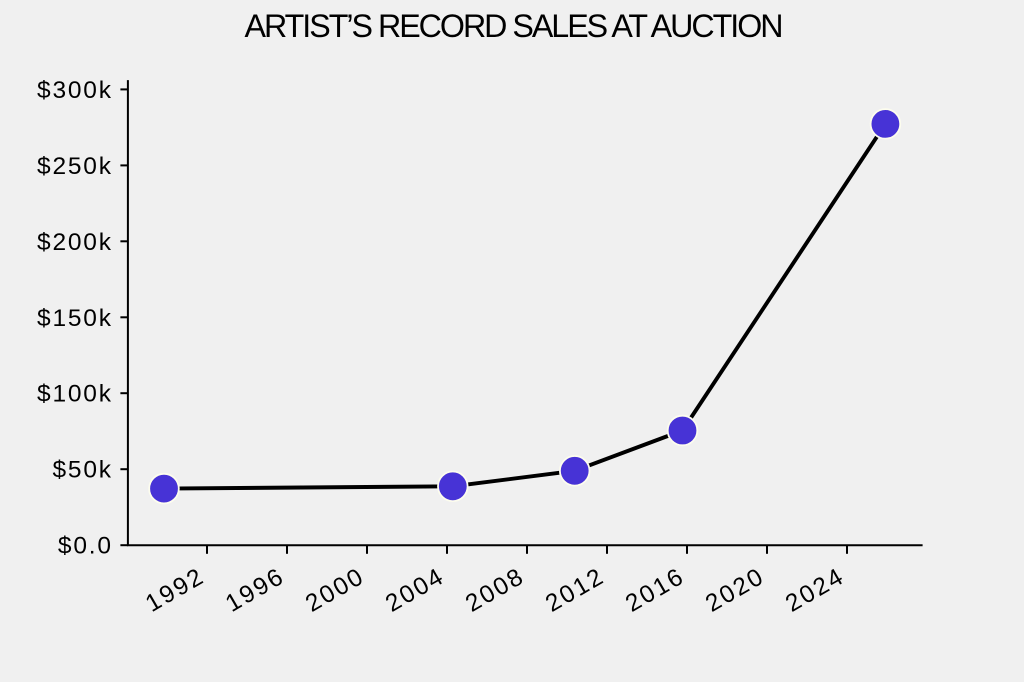 This screenshot has height=682, width=1024. Describe the element at coordinates (85, 546) in the screenshot. I see `svg-text: $0.0` at that location.